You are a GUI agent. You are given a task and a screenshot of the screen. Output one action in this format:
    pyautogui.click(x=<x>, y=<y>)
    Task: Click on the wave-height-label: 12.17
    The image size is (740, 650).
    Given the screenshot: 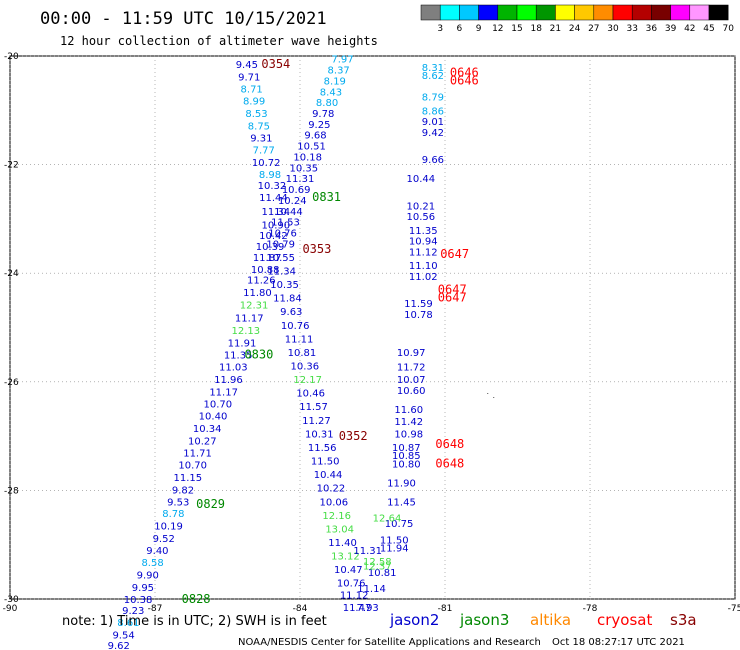 What is the action you would take?
    pyautogui.click(x=307, y=380)
    